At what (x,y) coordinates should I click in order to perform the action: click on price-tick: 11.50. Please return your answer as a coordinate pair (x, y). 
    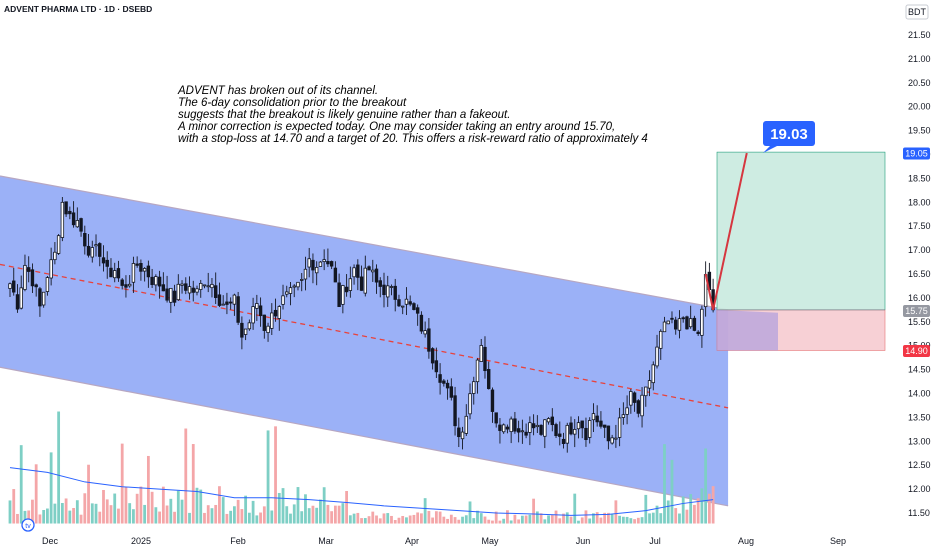
    Looking at the image, I should click on (919, 513).